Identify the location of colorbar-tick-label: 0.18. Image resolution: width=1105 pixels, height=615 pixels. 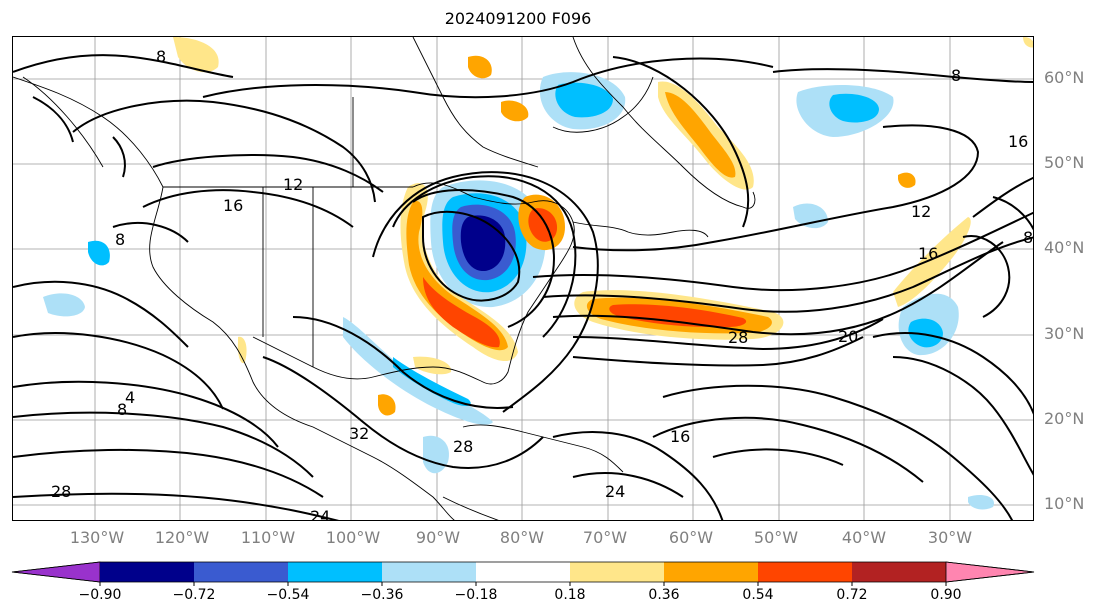
(570, 595).